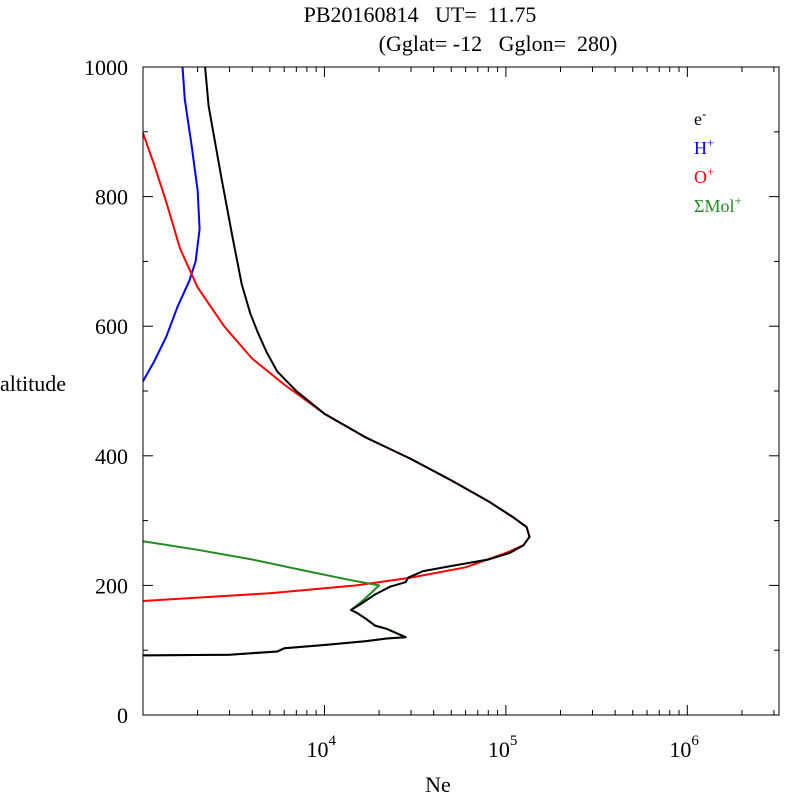 The width and height of the screenshot is (792, 796). Describe the element at coordinates (111, 585) in the screenshot. I see `y-tick-label: 200` at that location.